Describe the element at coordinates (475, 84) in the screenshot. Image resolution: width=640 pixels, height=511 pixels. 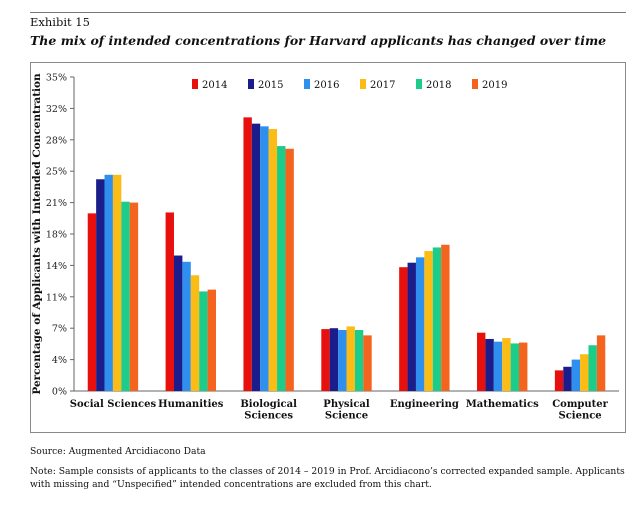
I see `legend-swatch-2019` at that location.